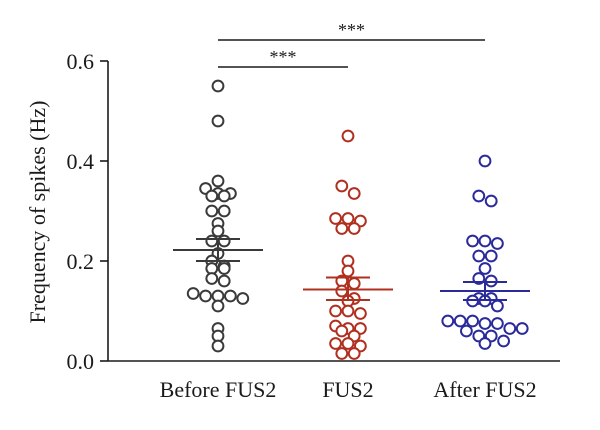  I want to click on y-tick-label: 0.4, so click(81, 161).